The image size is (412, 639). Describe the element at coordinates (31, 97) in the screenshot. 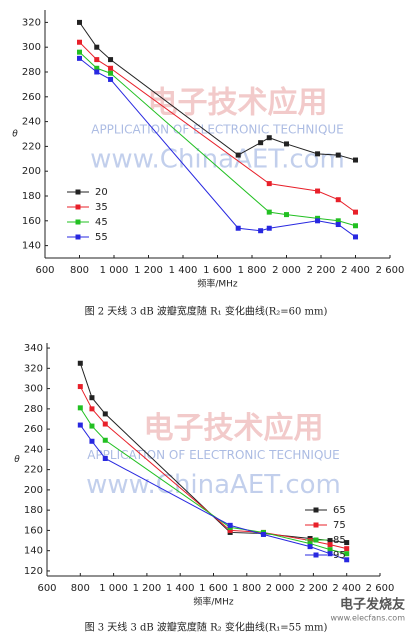

I see `y-tick-label: 260` at that location.